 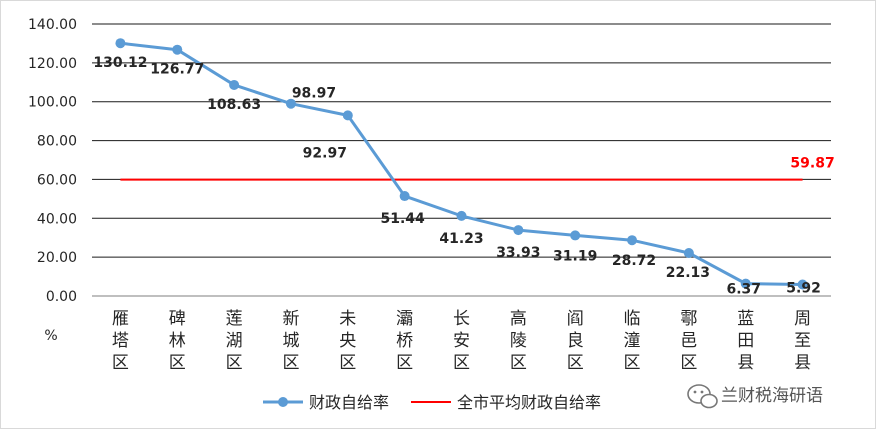 I want to click on legend: 财政自给率 全市平均财政自给率, so click(x=432, y=402).